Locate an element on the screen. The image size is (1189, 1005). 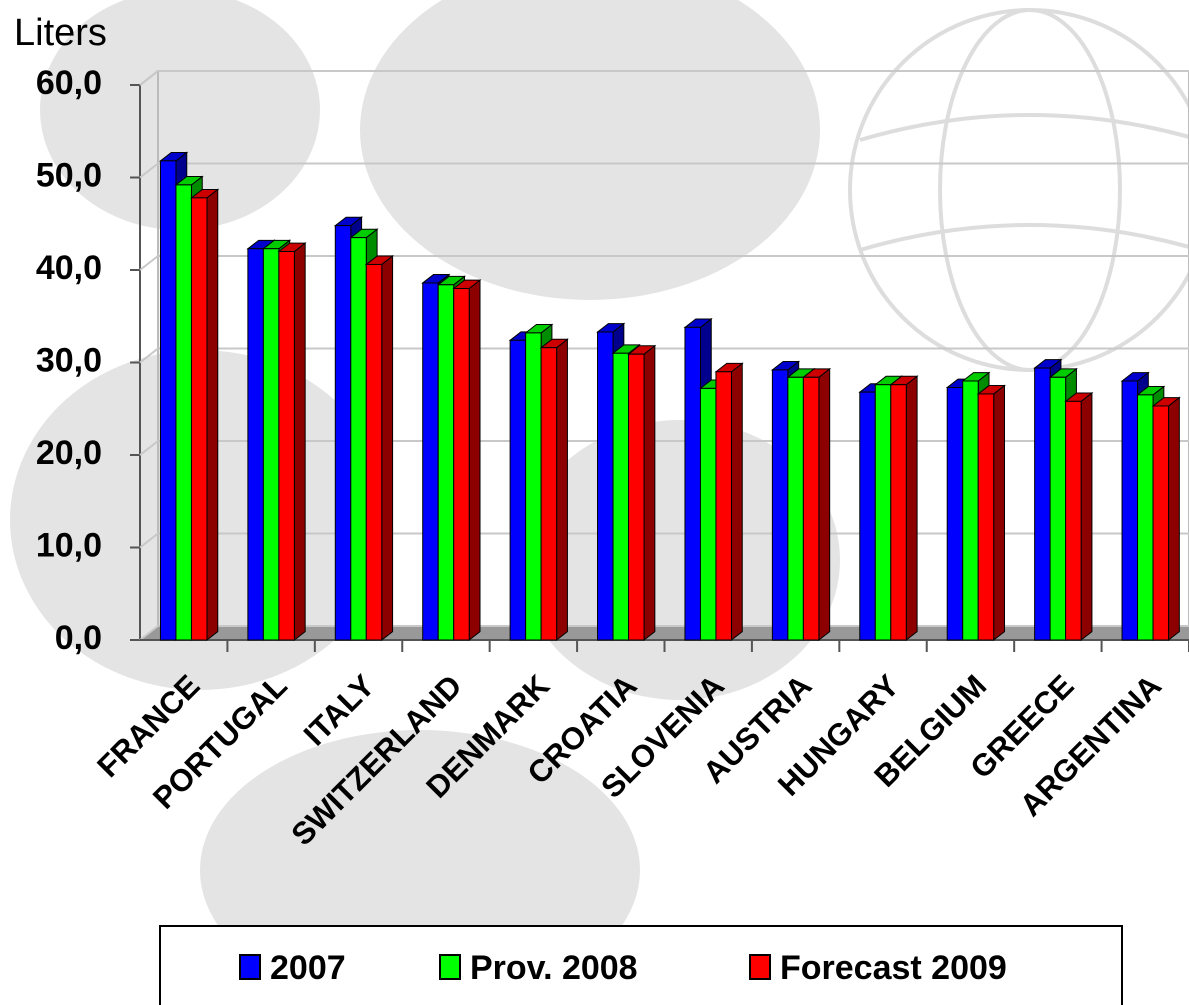
legend-label: 2007 is located at coordinates (308, 968).